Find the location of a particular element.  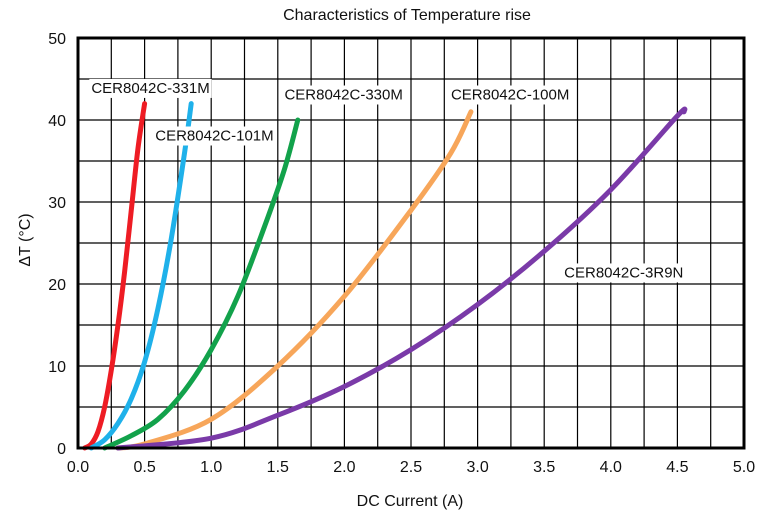

series-label-cer8042c-3r9n: CER8042C-3R9N is located at coordinates (624, 273).